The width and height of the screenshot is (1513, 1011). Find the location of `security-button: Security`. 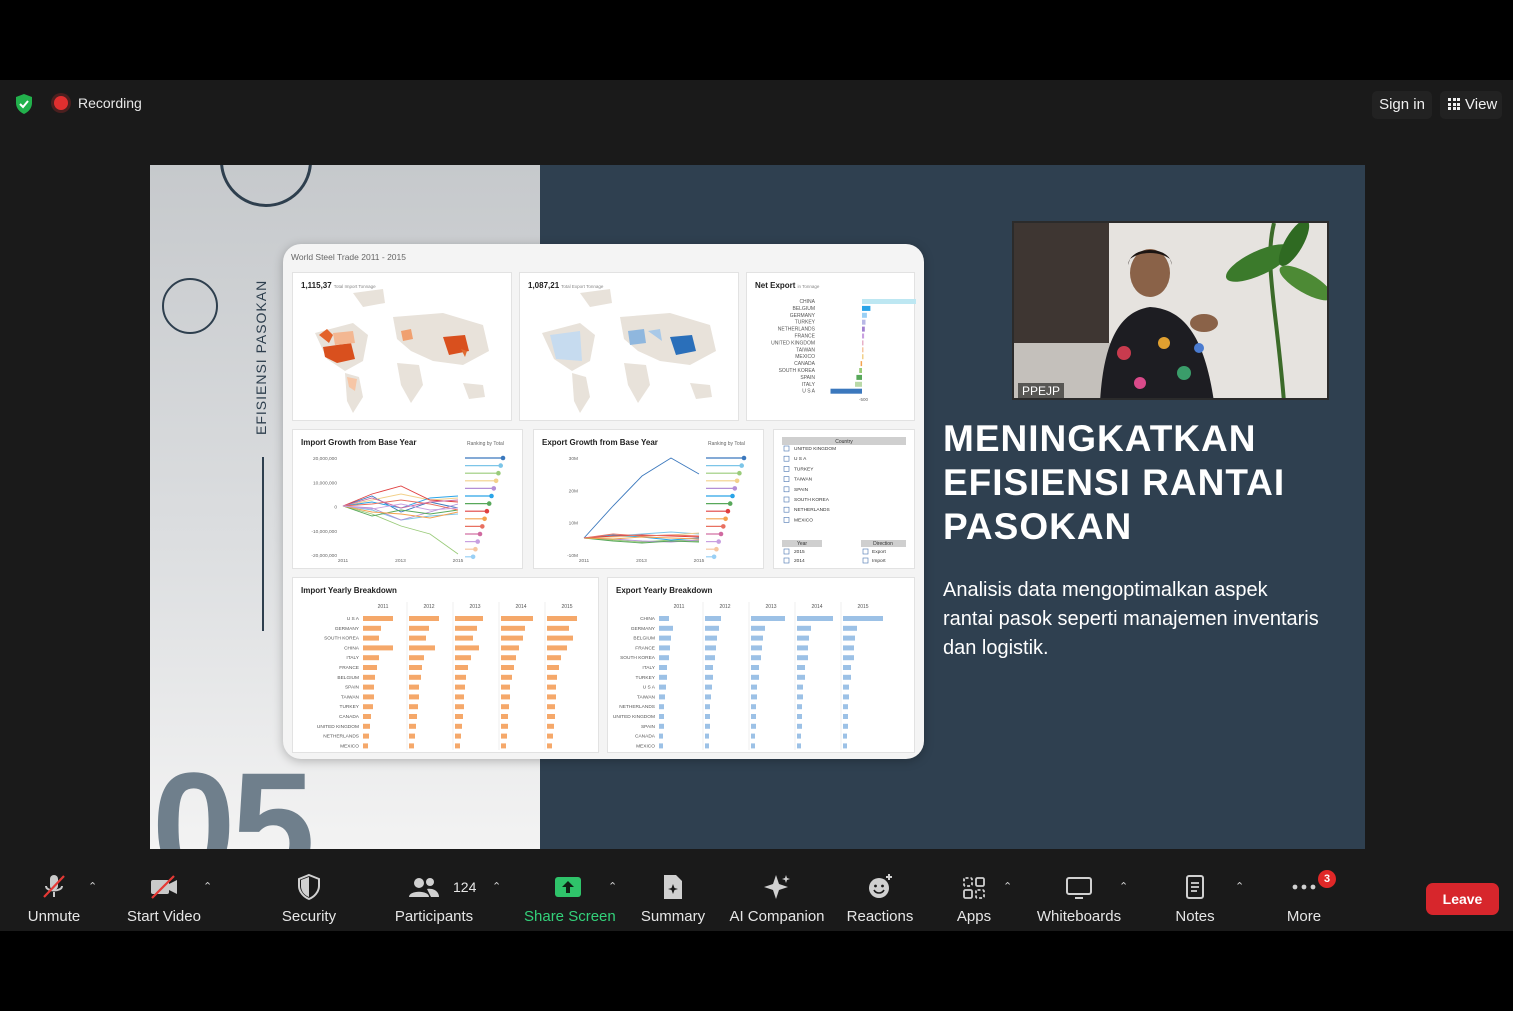

security-button: Security is located at coordinates (309, 898).